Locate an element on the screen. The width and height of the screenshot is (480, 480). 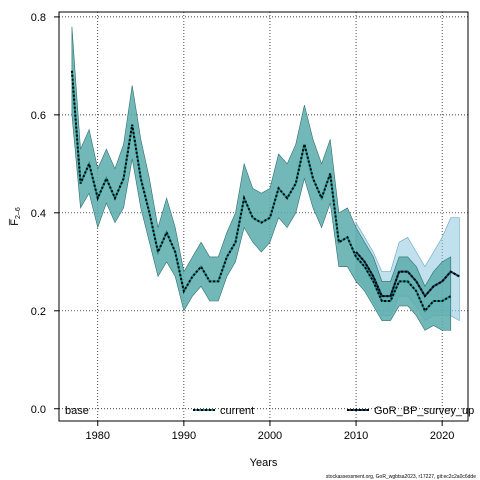
legend-label-gor-bp-survey-up: GoR_BP_survey_up is located at coordinates (424, 411).